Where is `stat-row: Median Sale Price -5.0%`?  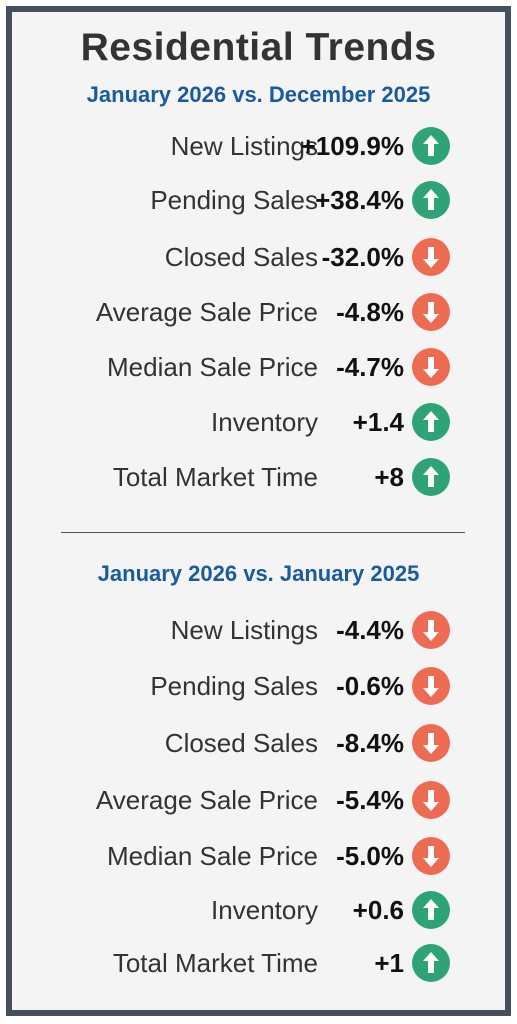 stat-row: Median Sale Price -5.0% is located at coordinates (258, 856).